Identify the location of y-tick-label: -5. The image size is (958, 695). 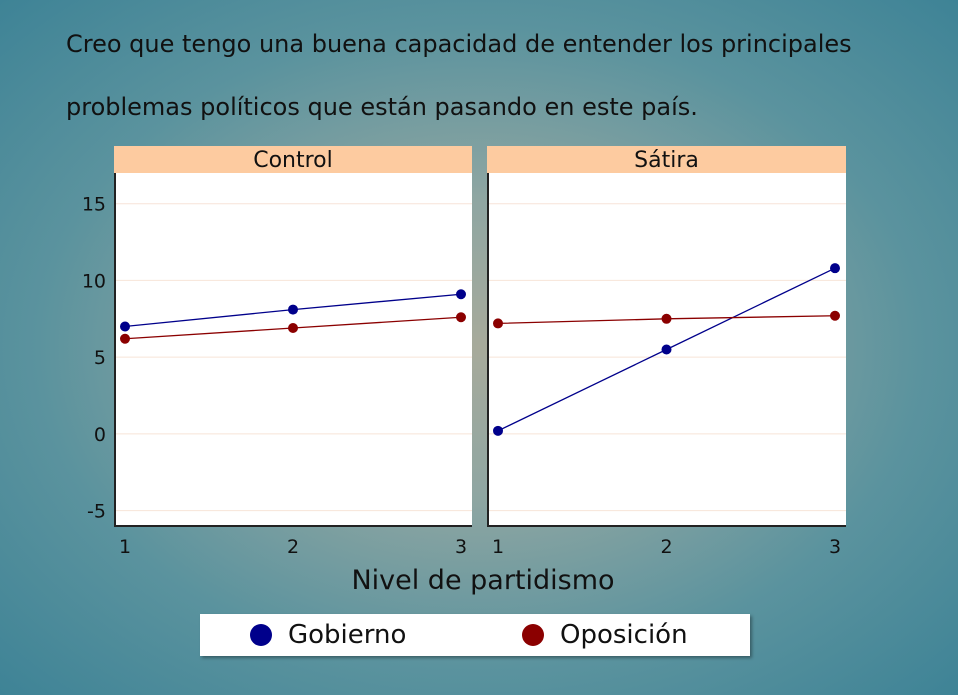
(96, 512).